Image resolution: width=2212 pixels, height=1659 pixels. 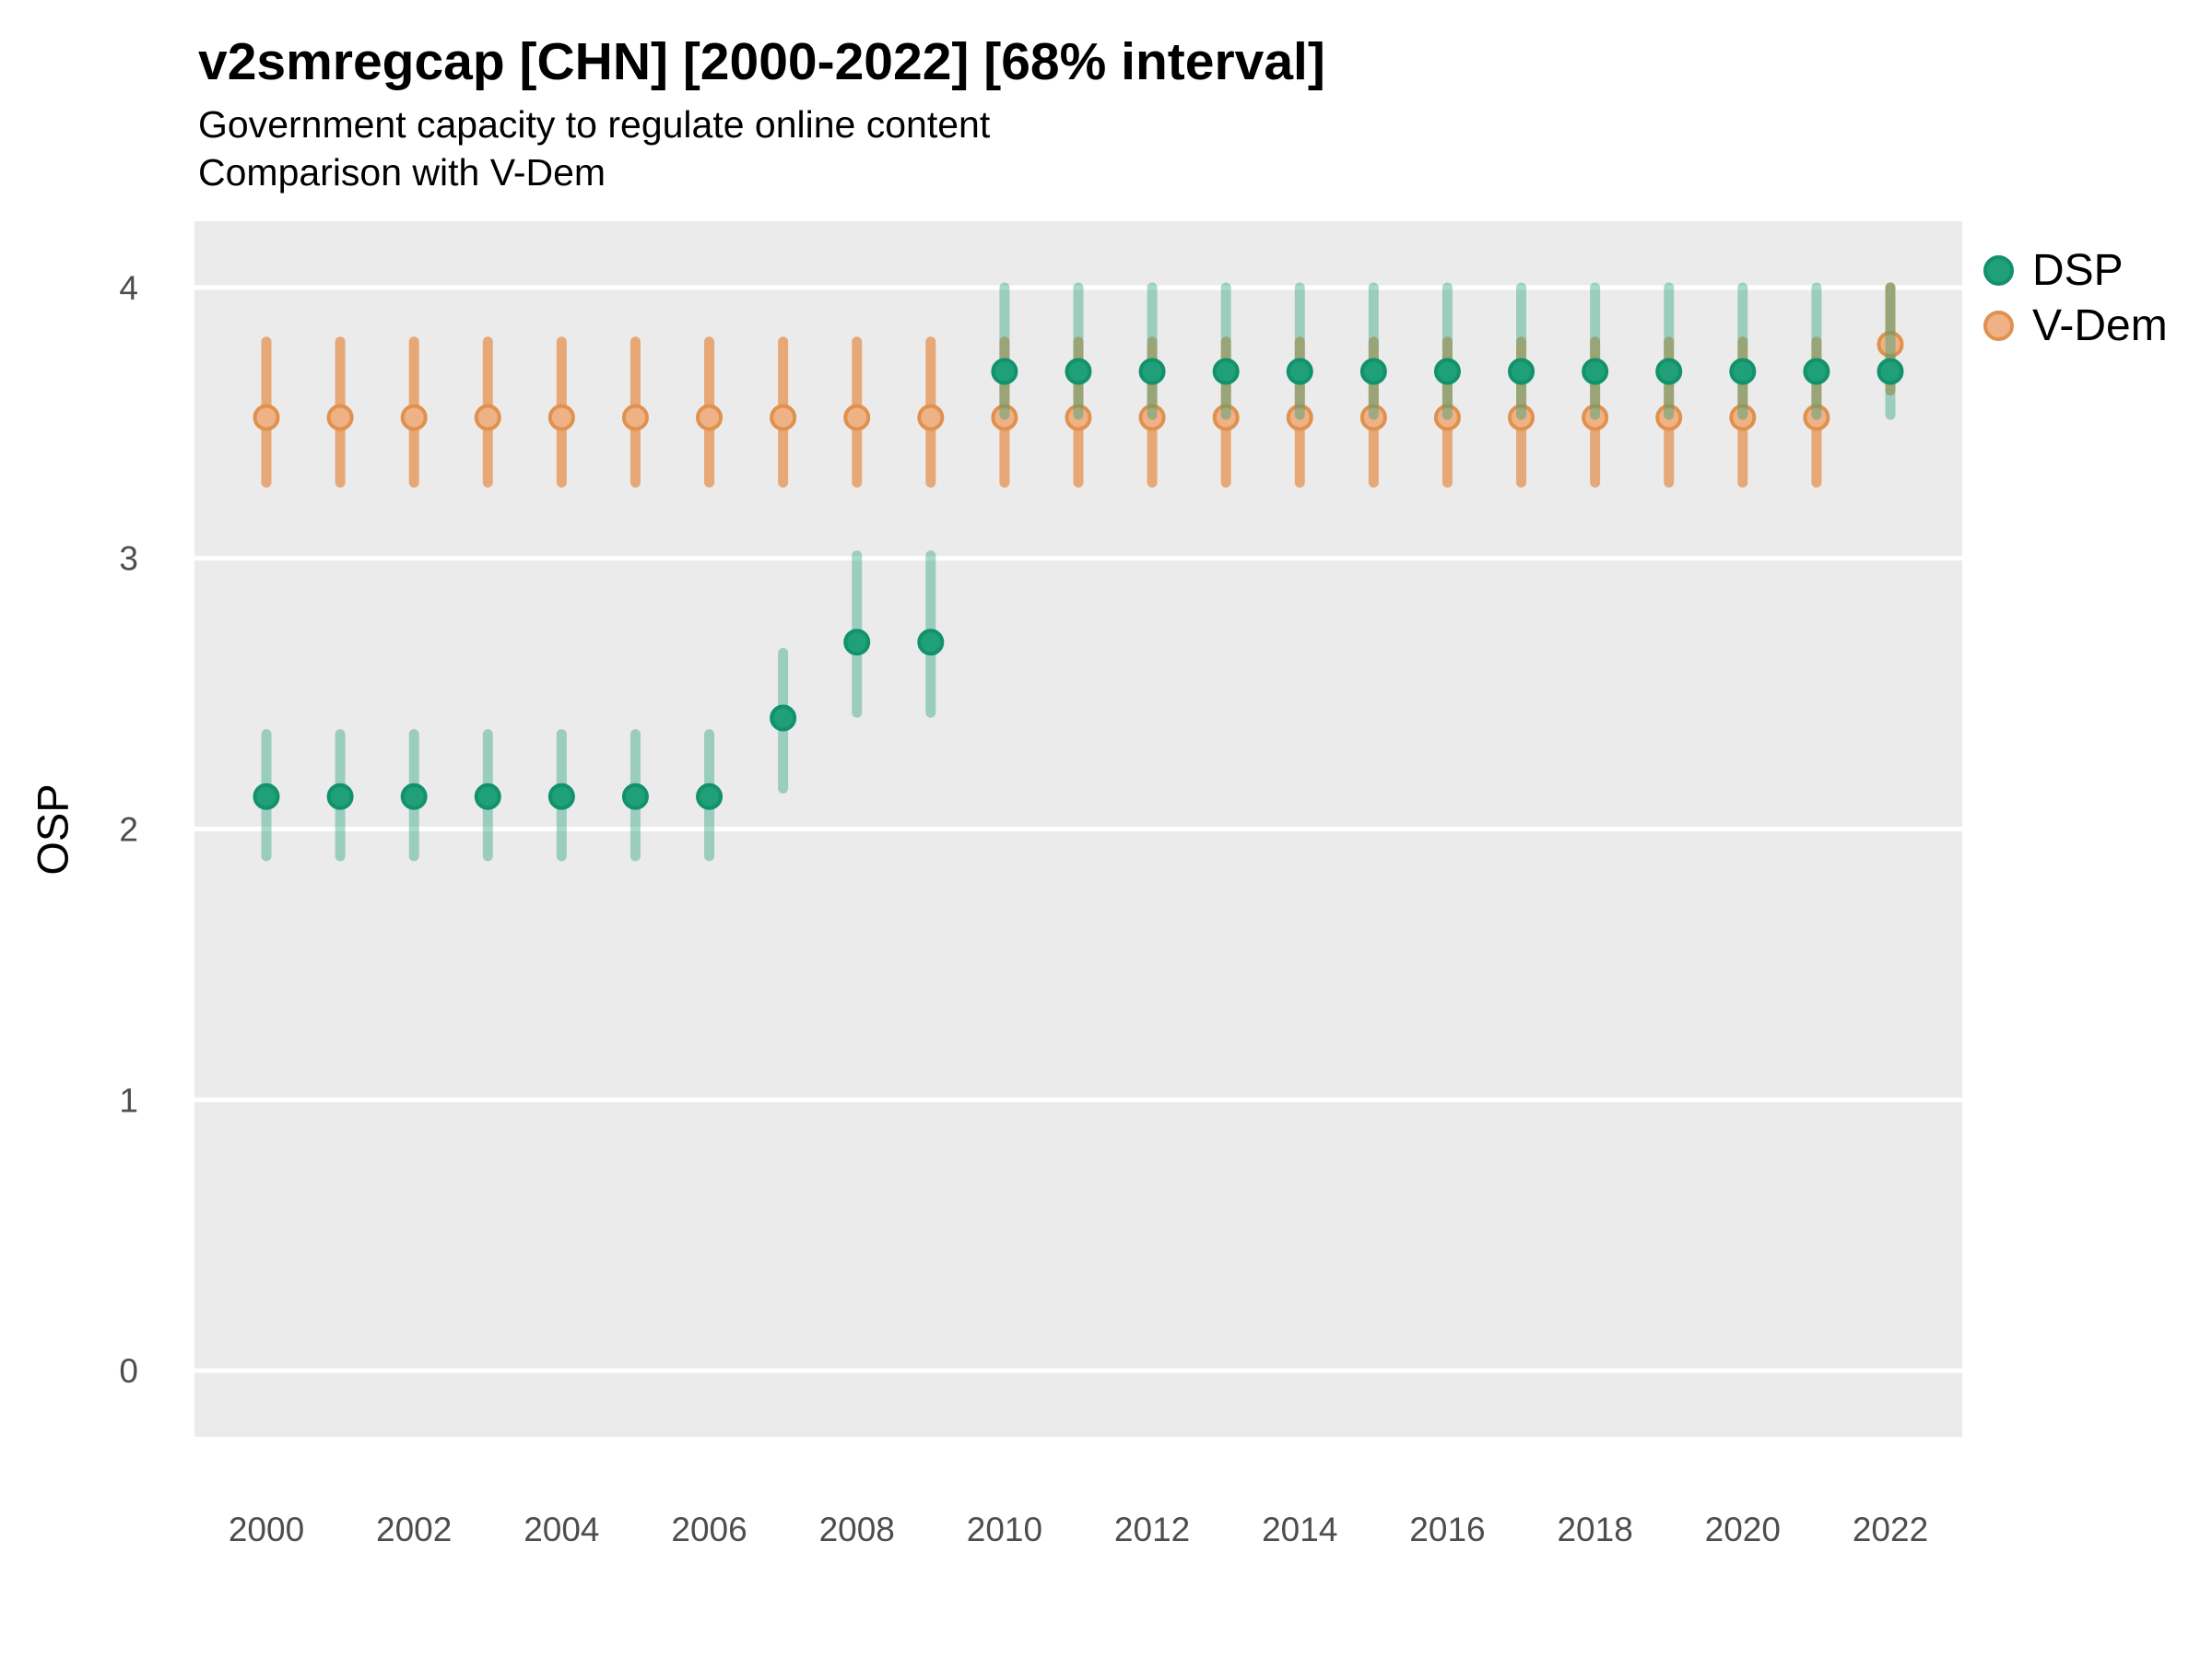 What do you see at coordinates (340, 796) in the screenshot?
I see `dsp-point-2001` at bounding box center [340, 796].